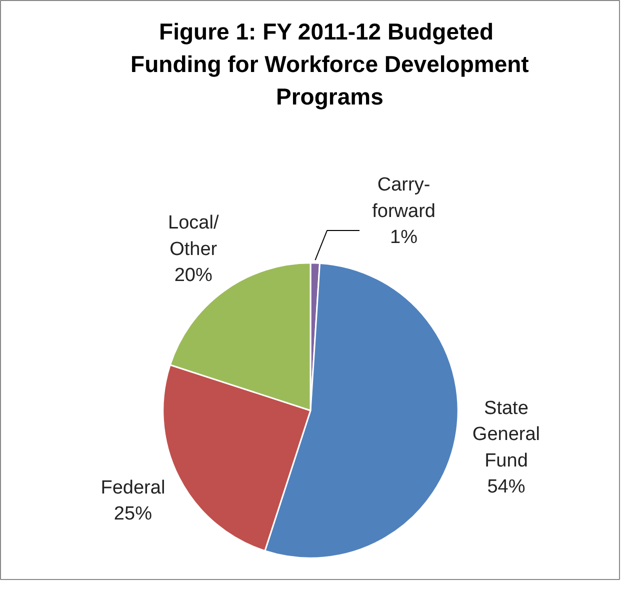  Describe the element at coordinates (506, 487) in the screenshot. I see `data-label: 54%` at that location.